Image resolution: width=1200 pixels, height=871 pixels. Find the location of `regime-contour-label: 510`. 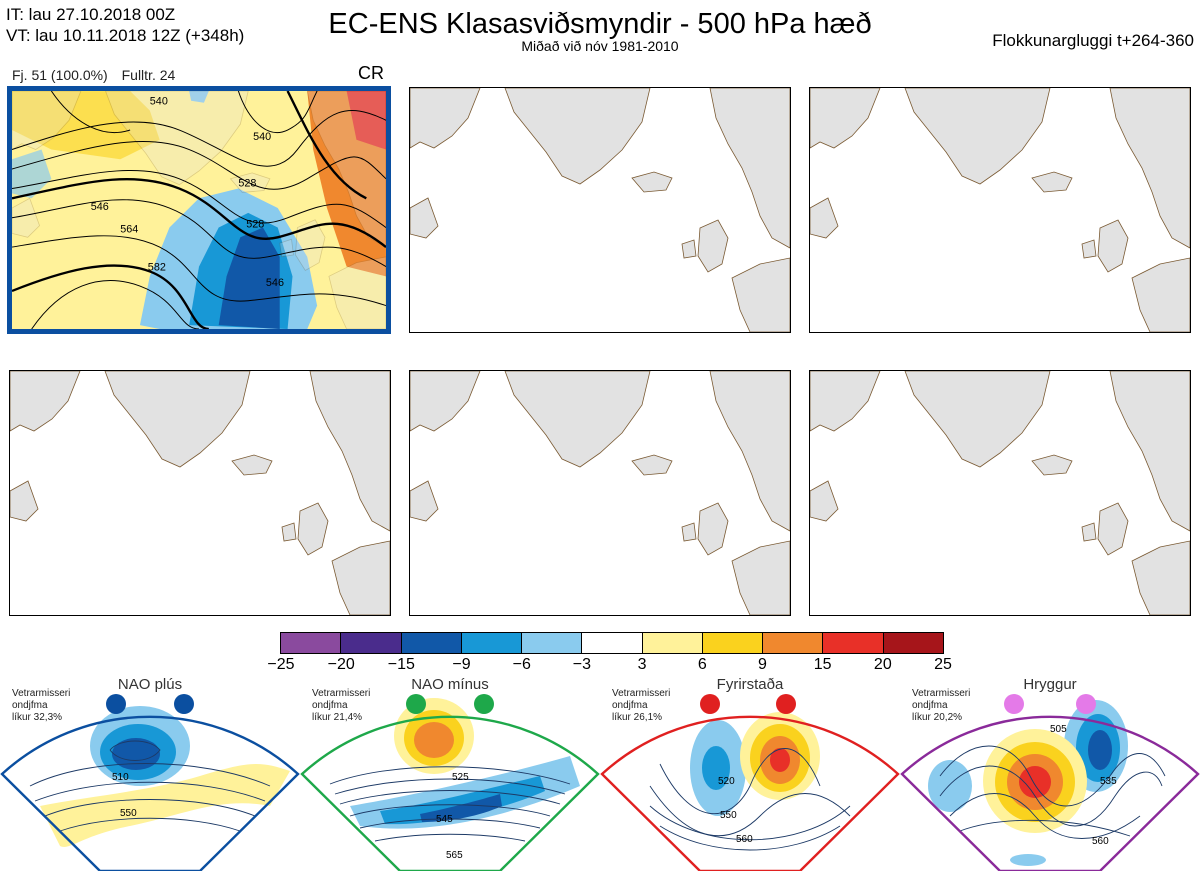

regime-contour-label: 510 is located at coordinates (120, 777).